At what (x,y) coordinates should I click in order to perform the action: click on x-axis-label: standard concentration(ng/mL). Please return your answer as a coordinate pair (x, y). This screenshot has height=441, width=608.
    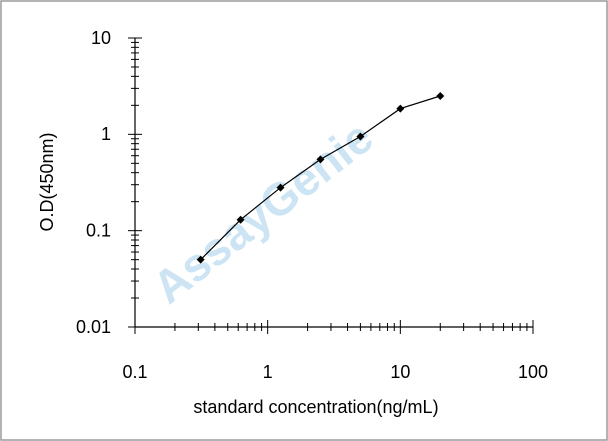
    Looking at the image, I should click on (315, 407).